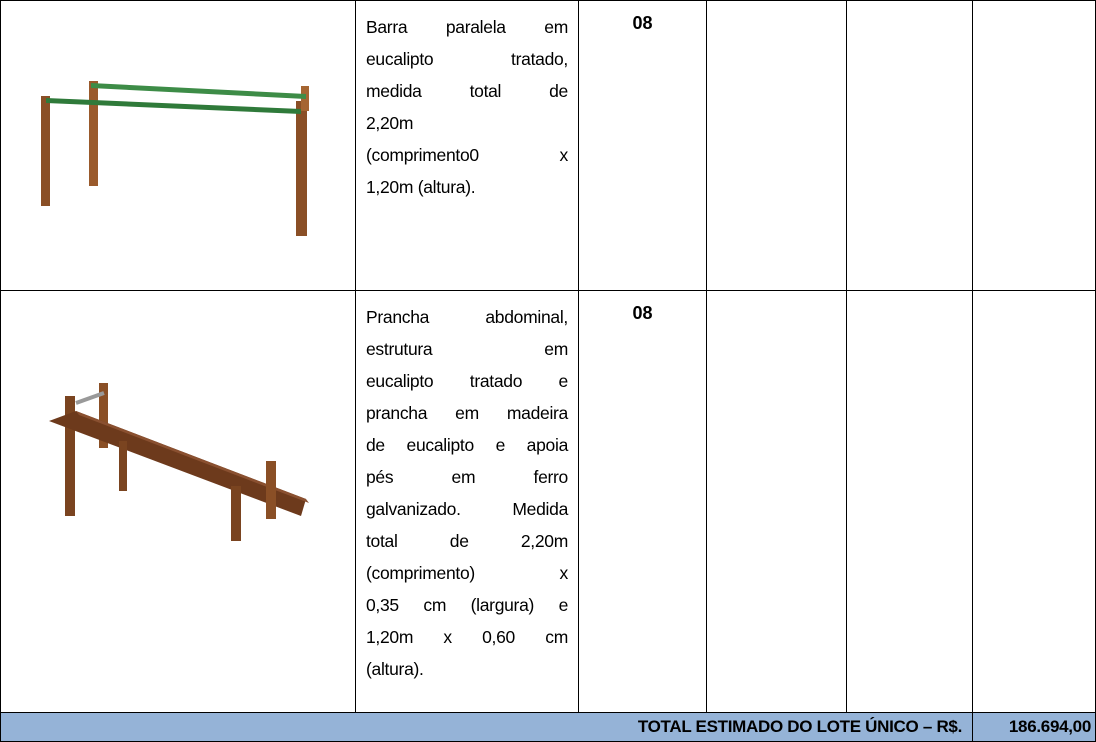 The width and height of the screenshot is (1096, 742). I want to click on description-line: 1,20m (altura)., so click(421, 187).